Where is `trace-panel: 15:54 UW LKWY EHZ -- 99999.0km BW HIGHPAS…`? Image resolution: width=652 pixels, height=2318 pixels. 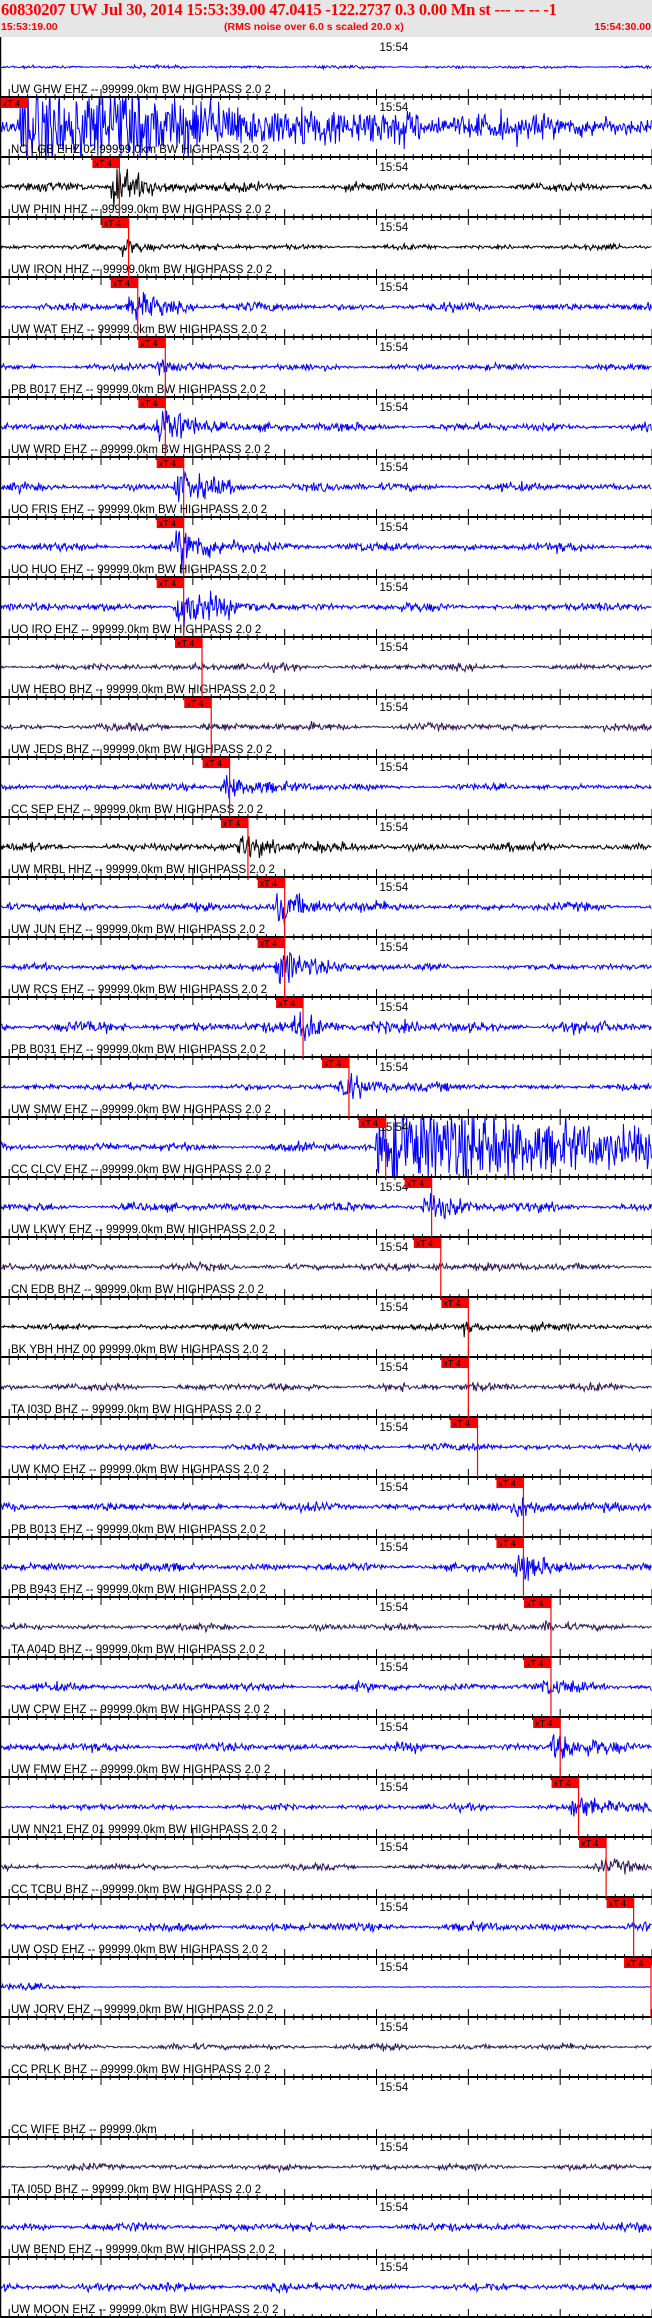 trace-panel: 15:54 UW LKWY EHZ -- 99999.0km BW HIGHPAS… is located at coordinates (326, 1211).